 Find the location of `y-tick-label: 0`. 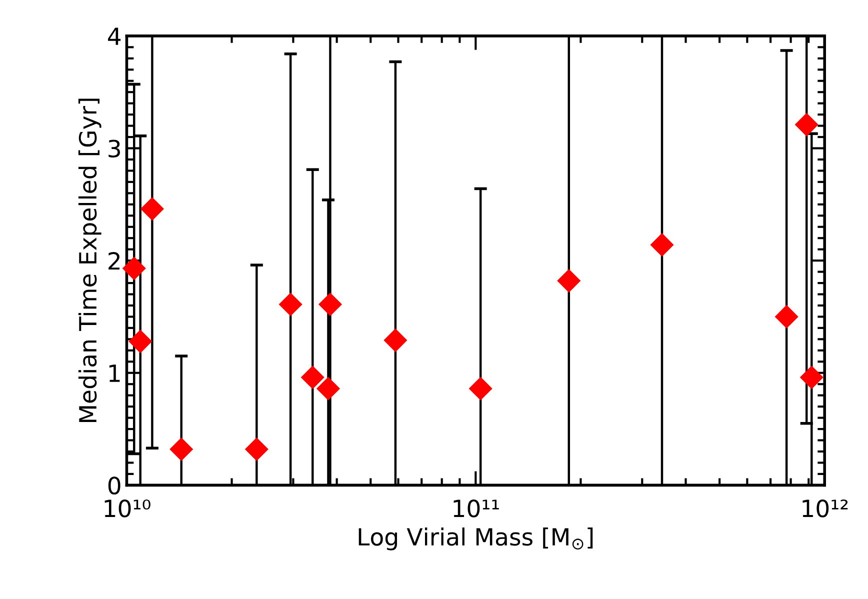

y-tick-label: 0 is located at coordinates (114, 485).